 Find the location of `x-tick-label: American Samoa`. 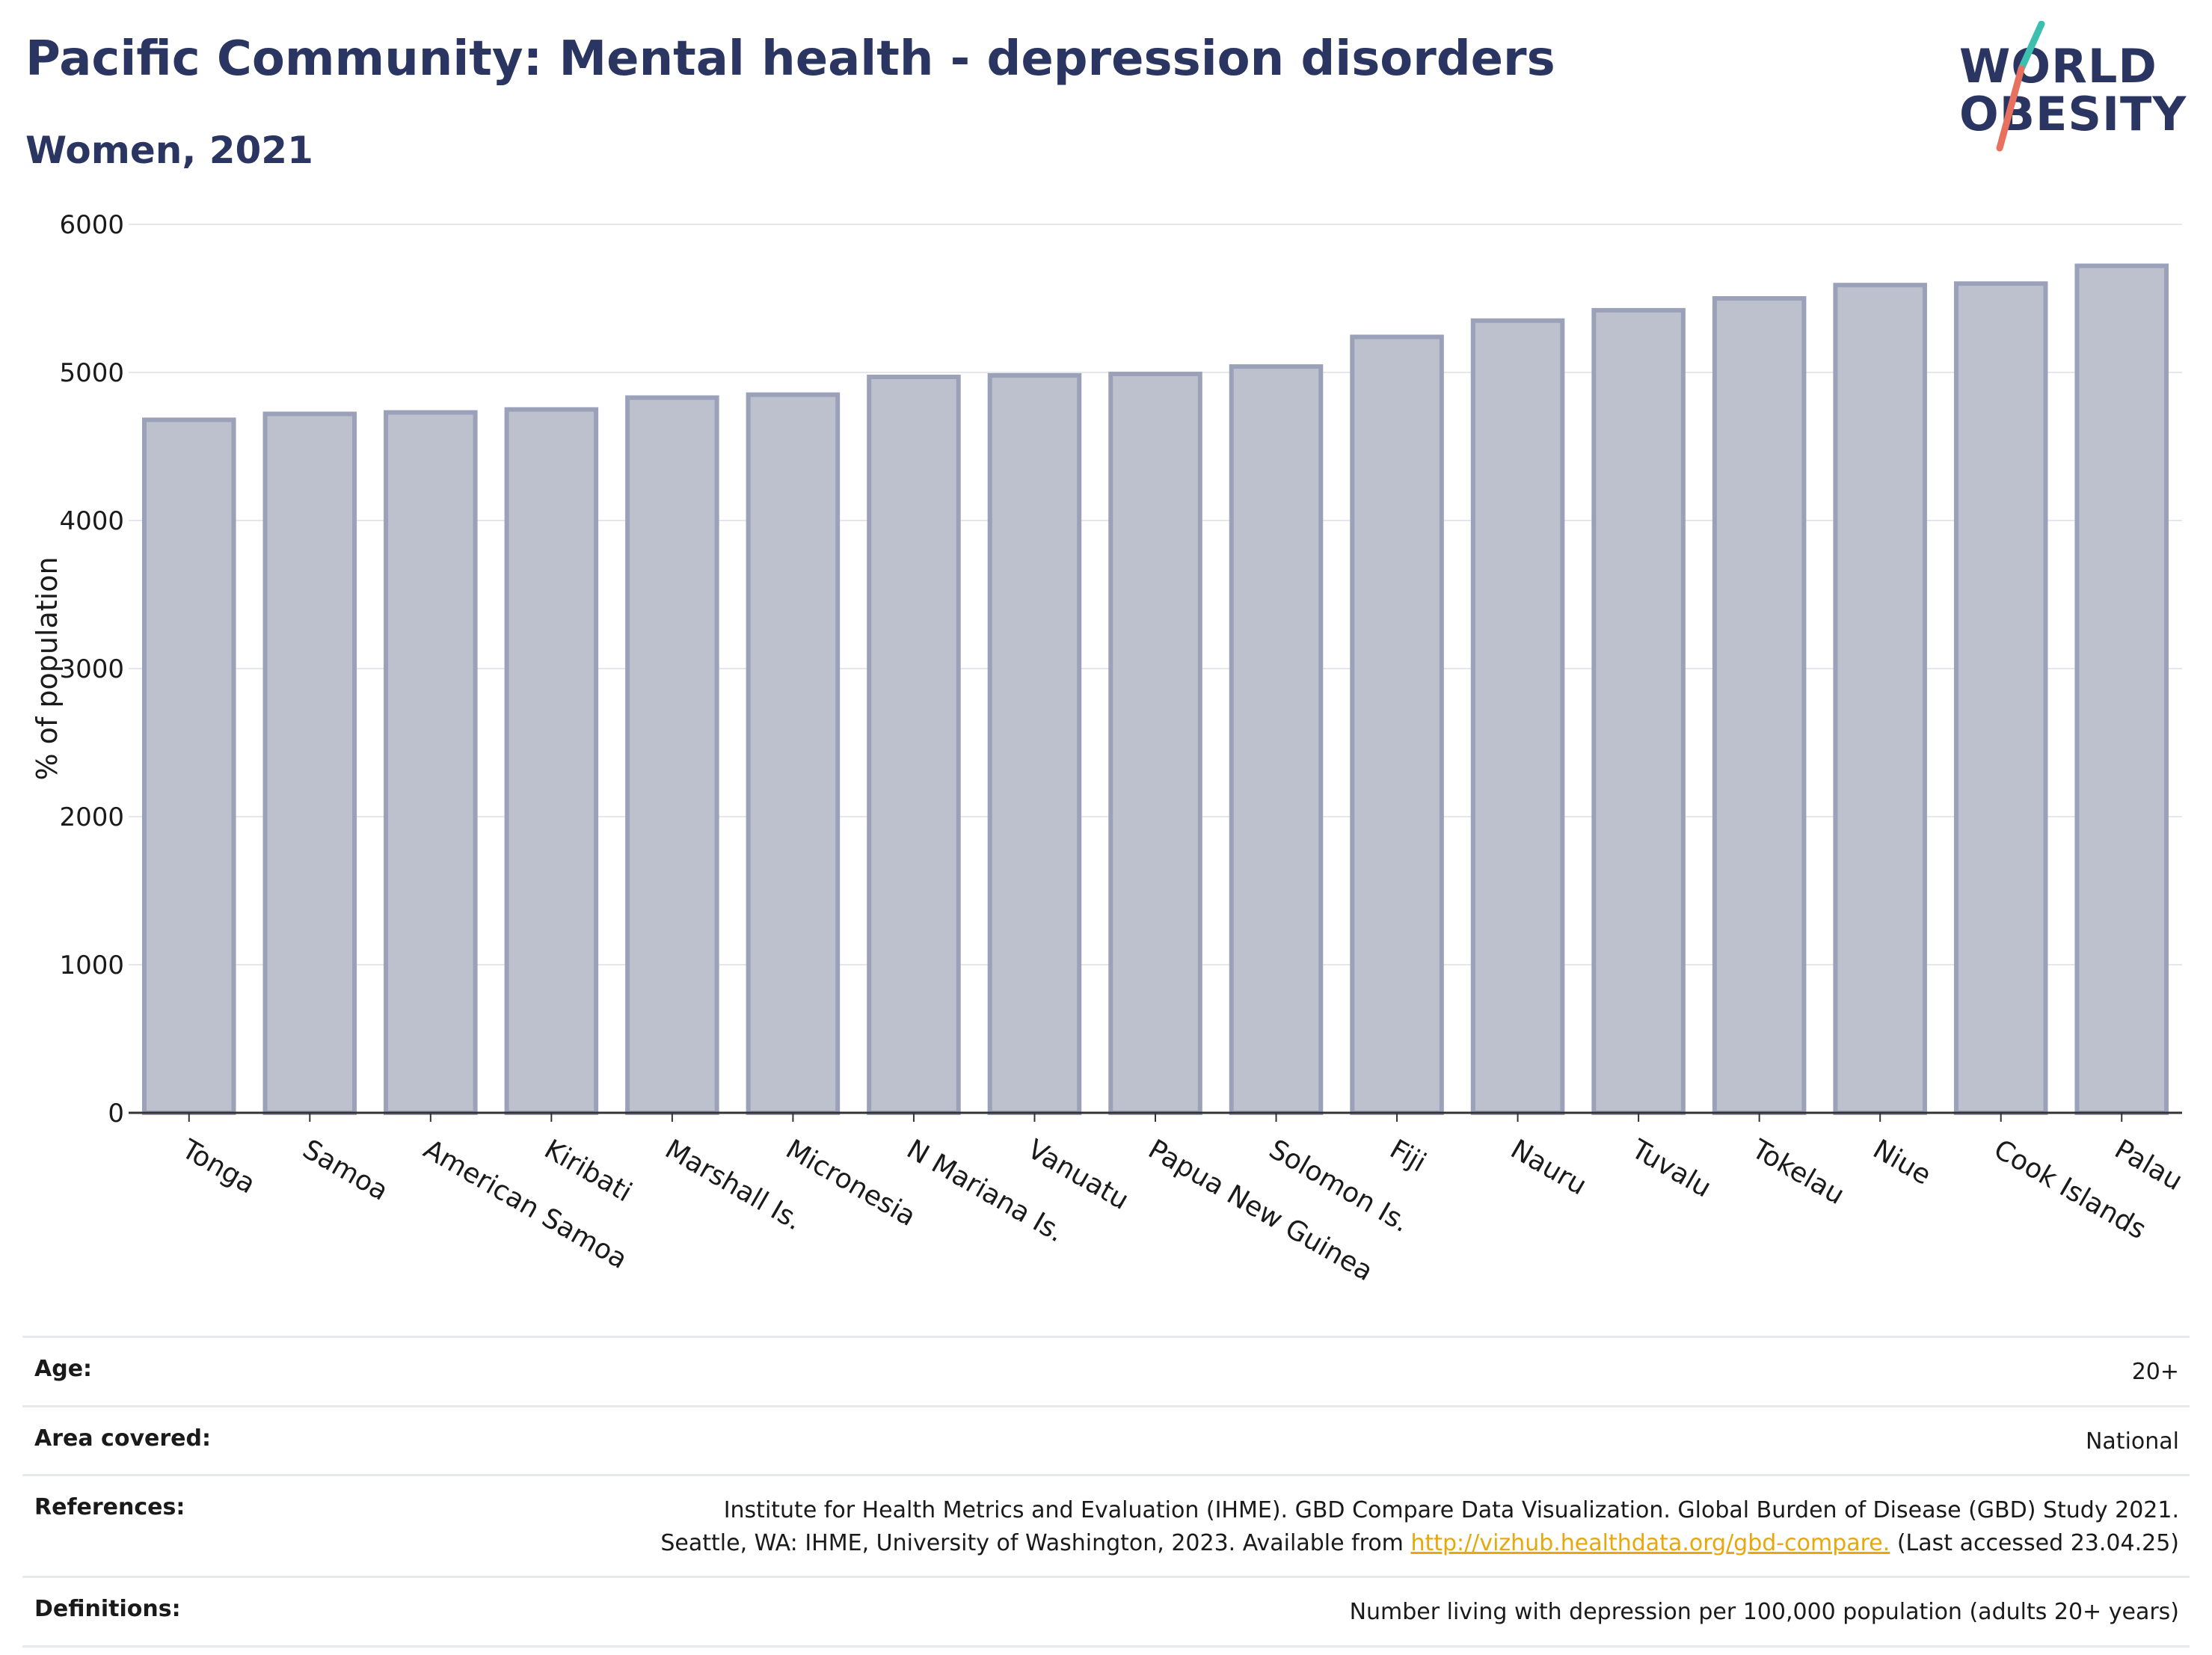

x-tick-label: American Samoa is located at coordinates (525, 1204).